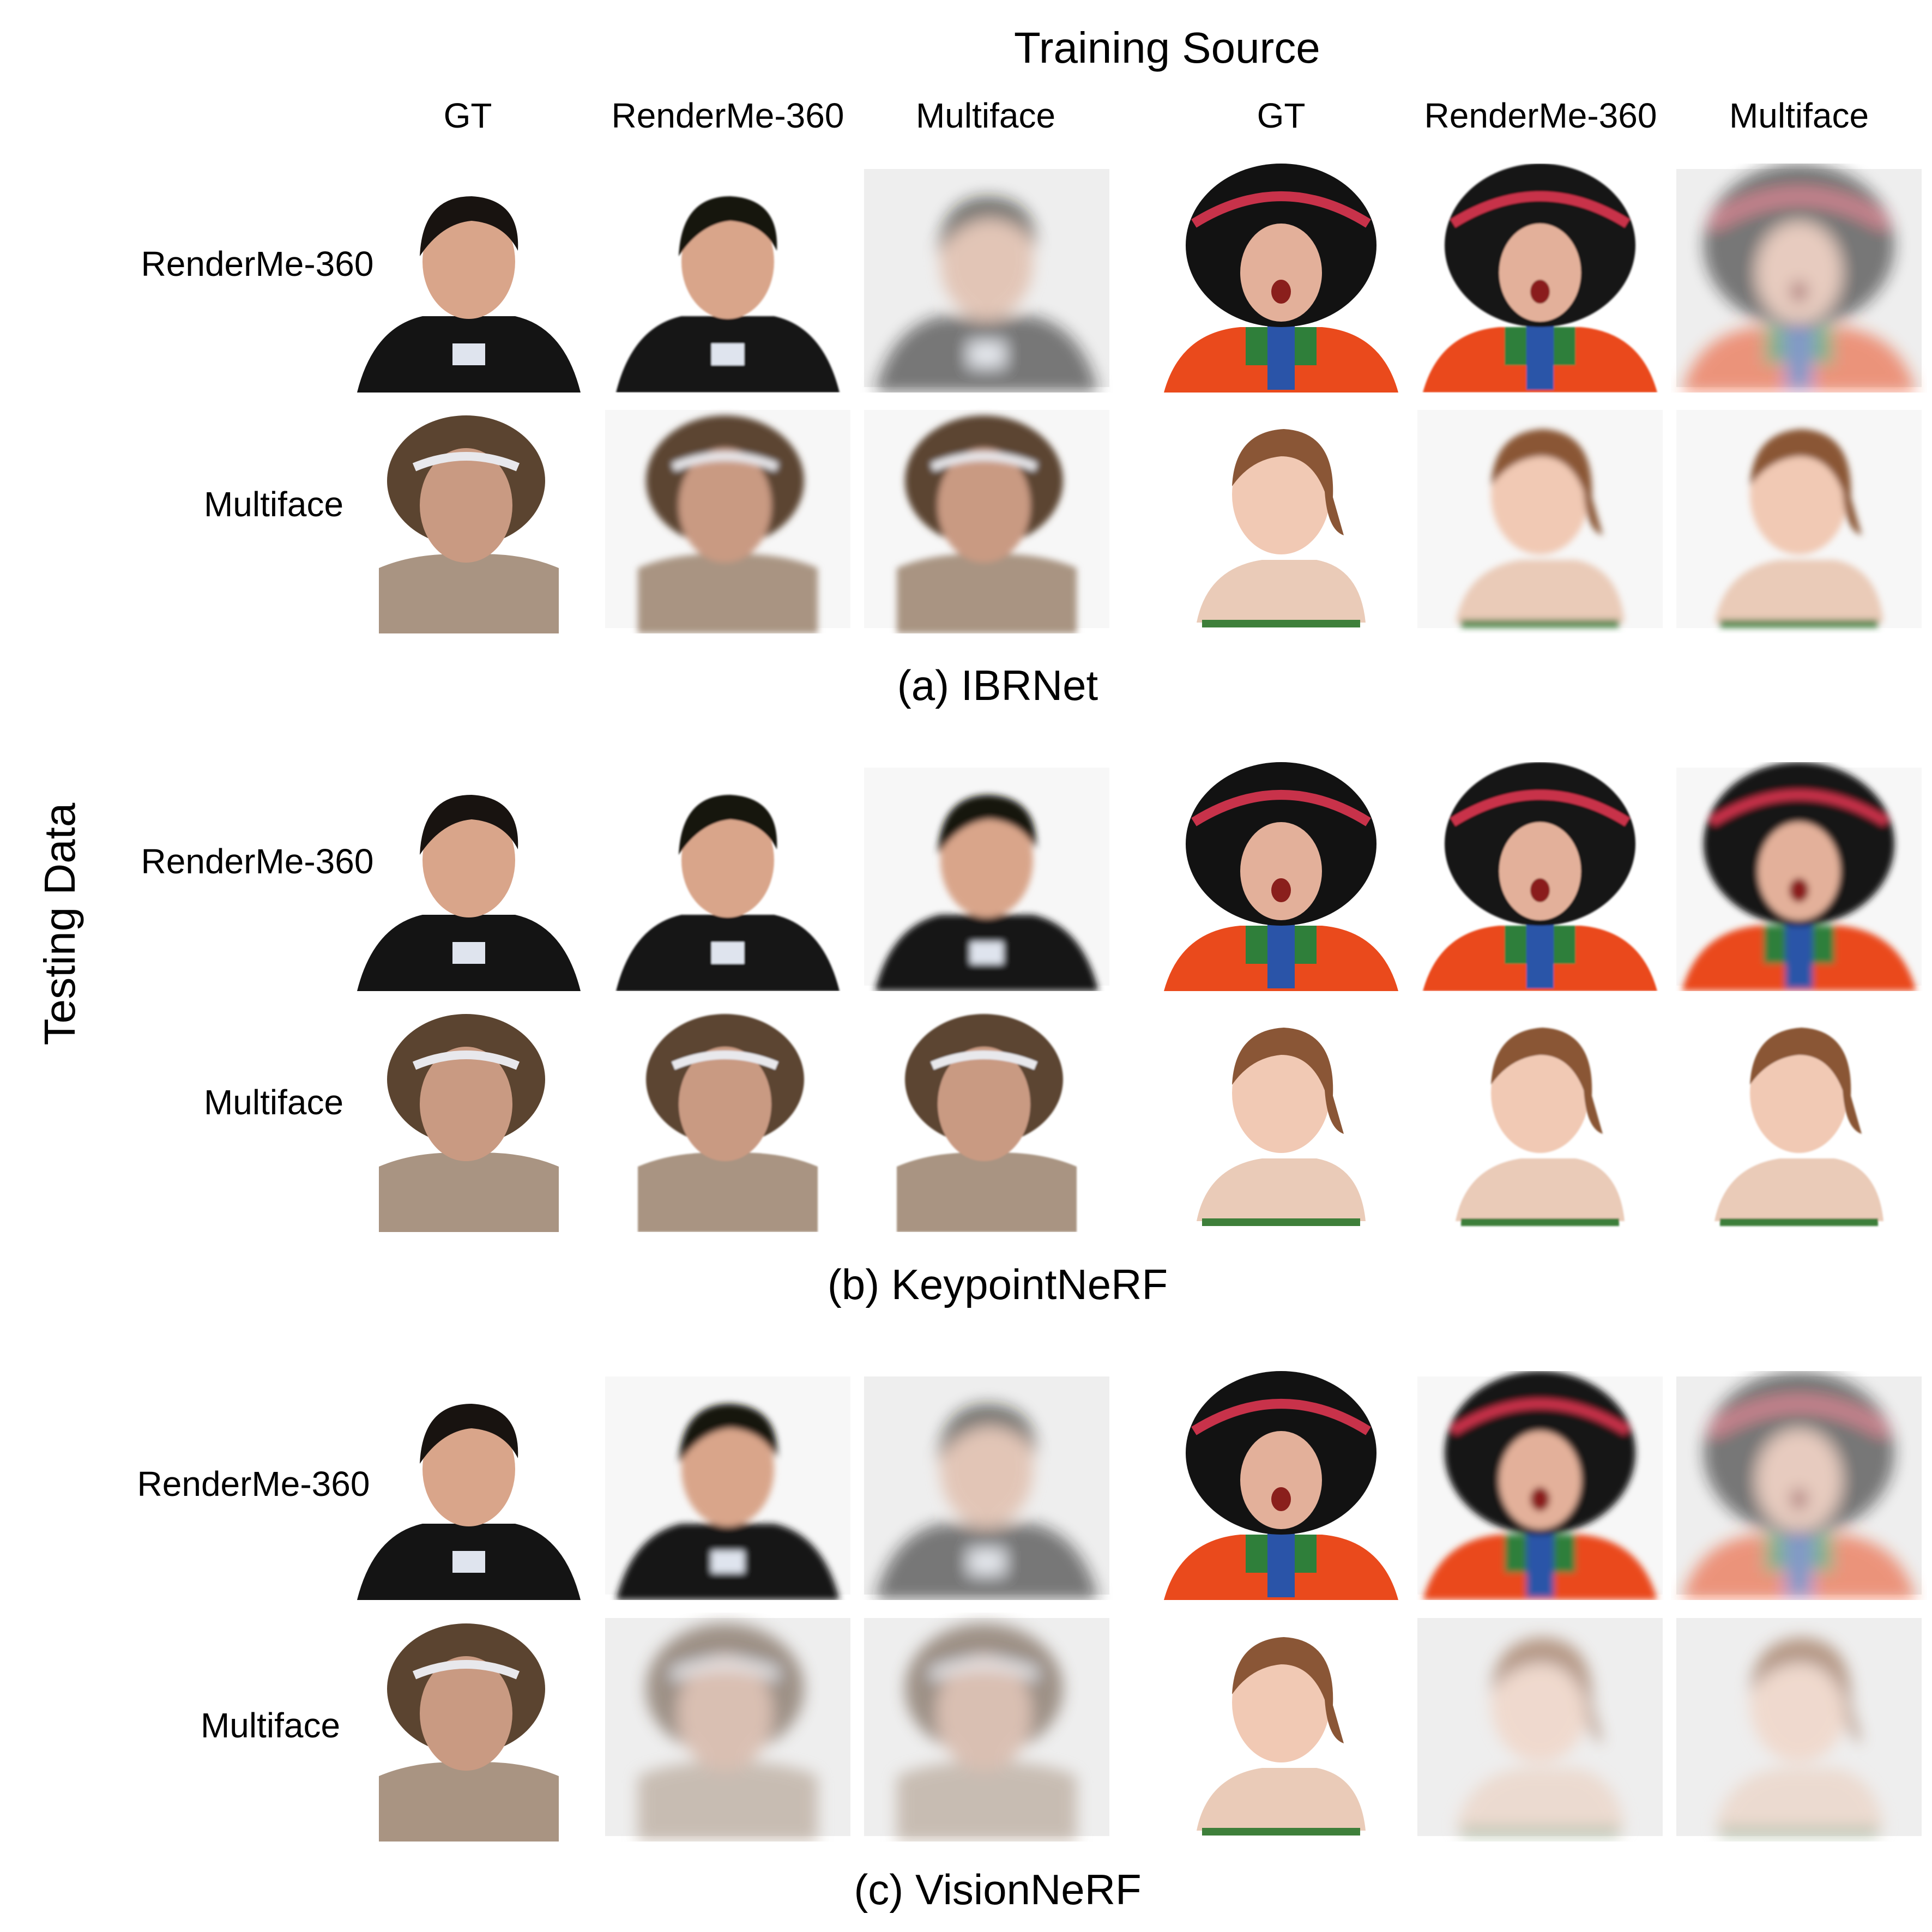 The height and width of the screenshot is (1932, 1932). I want to click on row-label-multiface-b: Multiface, so click(273, 1102).